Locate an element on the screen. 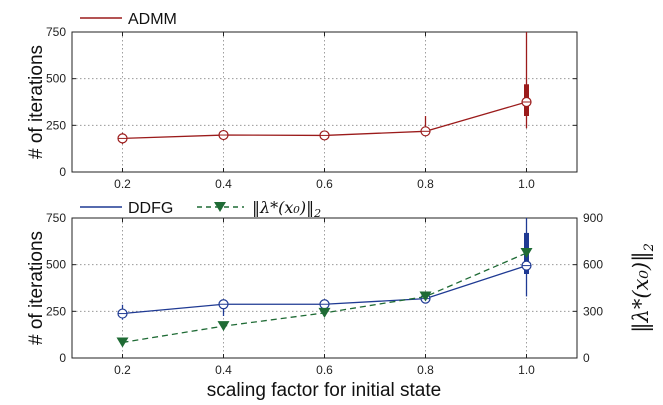 The image size is (663, 405). top-x-tick-label: 1.0 is located at coordinates (526, 184).